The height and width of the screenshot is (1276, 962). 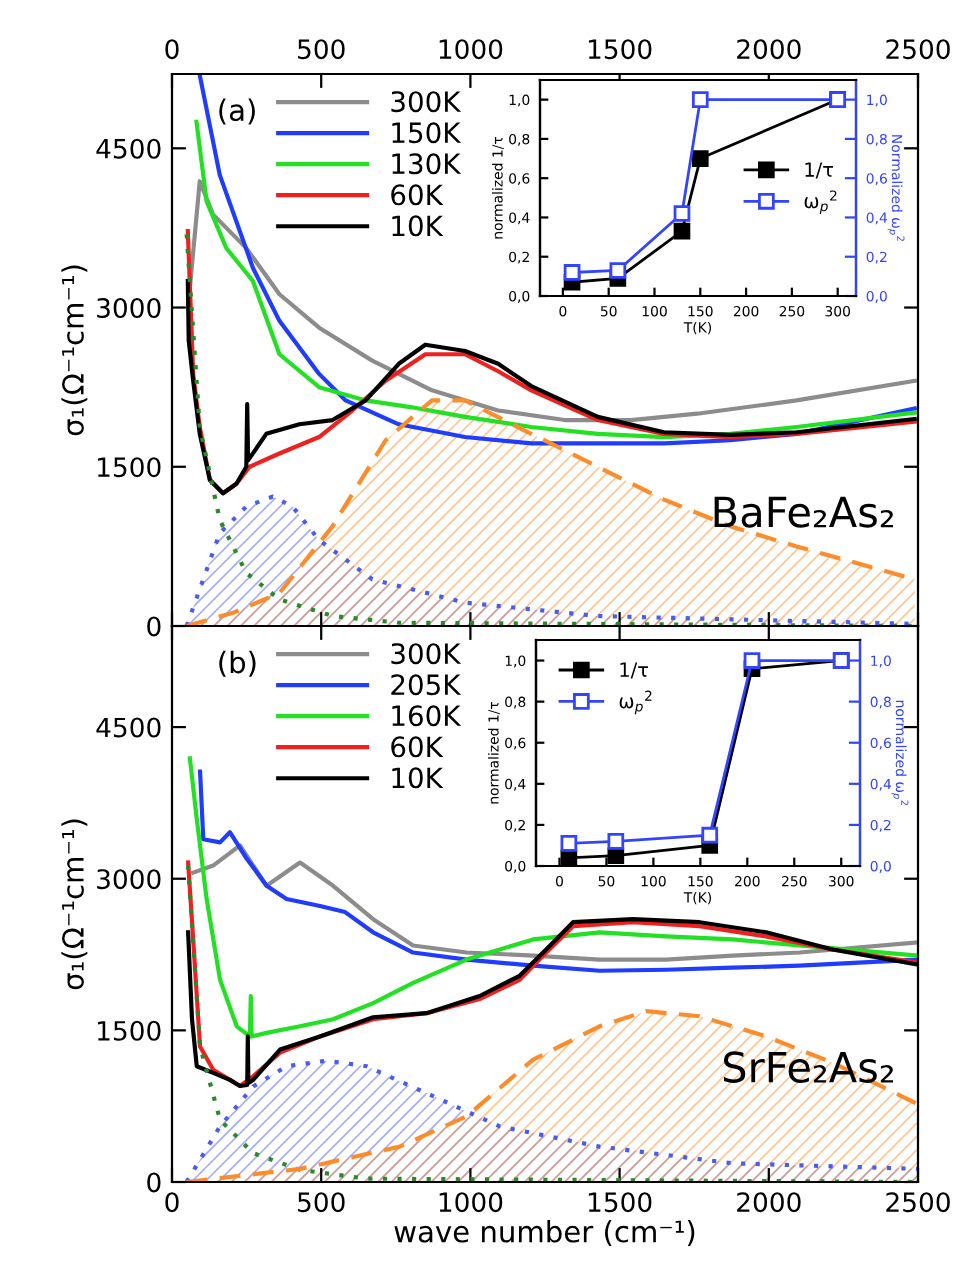 What do you see at coordinates (426, 685) in the screenshot?
I see `legend-label: 205K` at bounding box center [426, 685].